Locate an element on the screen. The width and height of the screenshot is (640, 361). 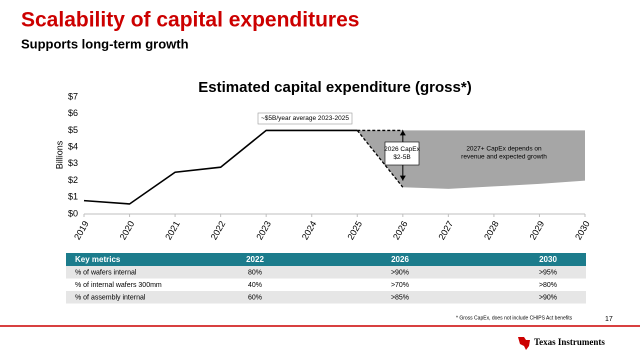
annotation-text: 2027+ CapEx depends on is located at coordinates (504, 149).